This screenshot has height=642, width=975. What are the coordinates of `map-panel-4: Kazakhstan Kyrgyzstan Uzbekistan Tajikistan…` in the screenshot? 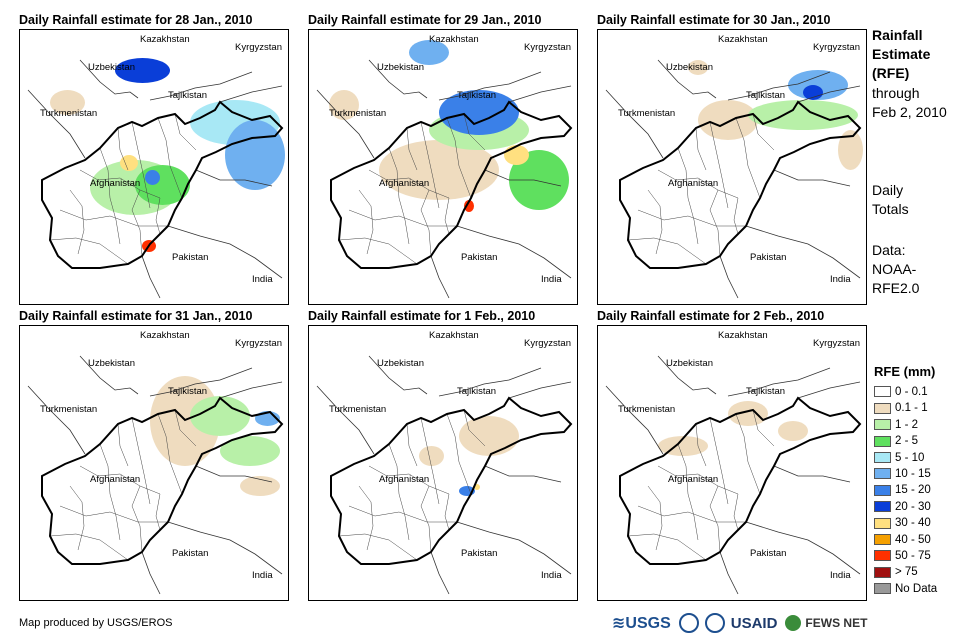 It's located at (154, 463).